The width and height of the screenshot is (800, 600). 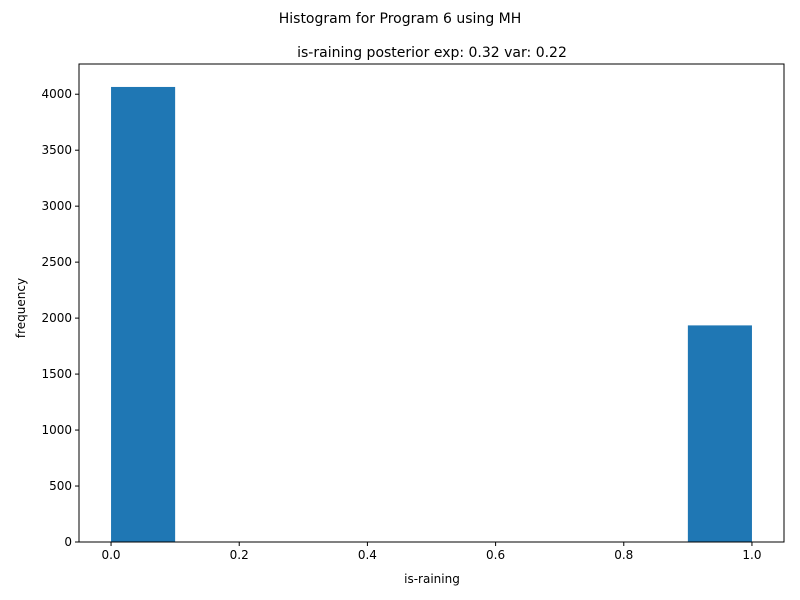 What do you see at coordinates (400, 19) in the screenshot?
I see `figure-suptitle: Histogram for Program 6 using MH` at bounding box center [400, 19].